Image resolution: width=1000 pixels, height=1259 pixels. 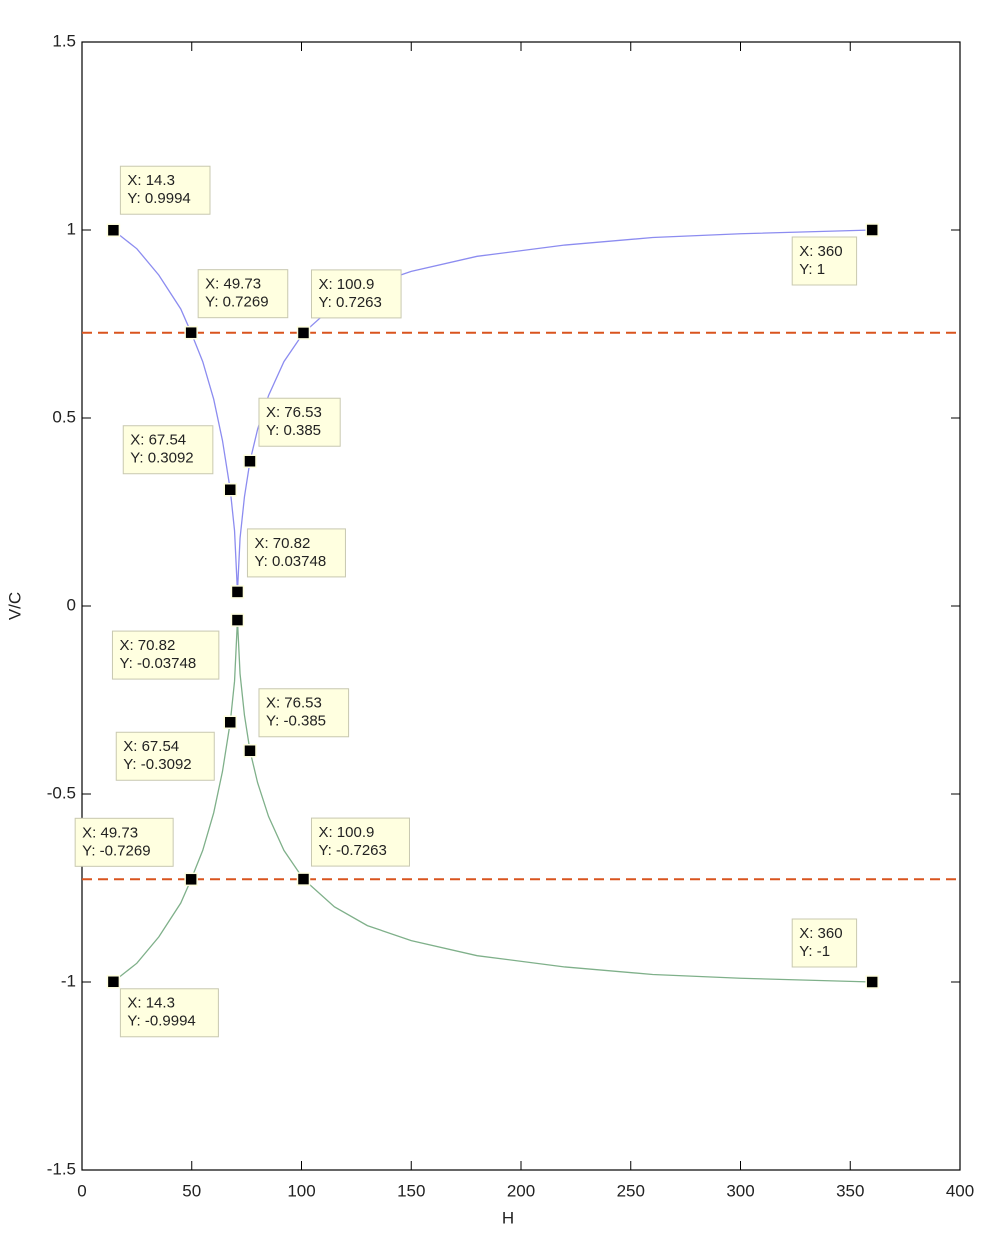 I want to click on datatip: X: 100.9Y: -0.7263, so click(x=360, y=842).